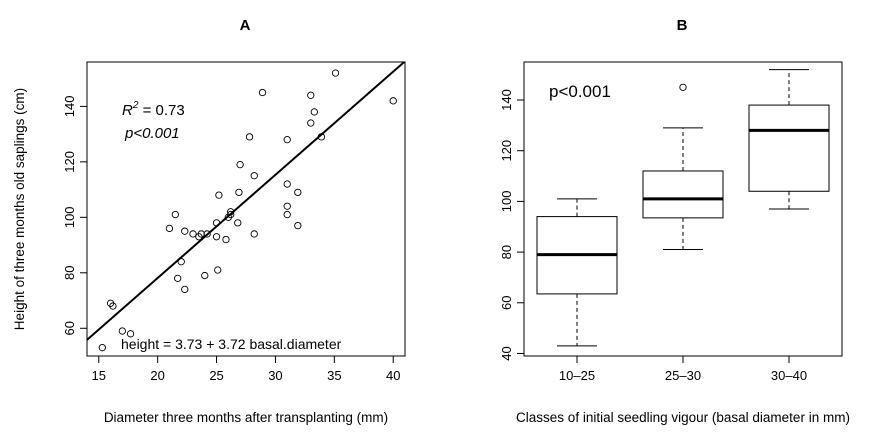 The height and width of the screenshot is (433, 877). What do you see at coordinates (580, 91) in the screenshot?
I see `panel-b-p-value: p<0.001` at bounding box center [580, 91].